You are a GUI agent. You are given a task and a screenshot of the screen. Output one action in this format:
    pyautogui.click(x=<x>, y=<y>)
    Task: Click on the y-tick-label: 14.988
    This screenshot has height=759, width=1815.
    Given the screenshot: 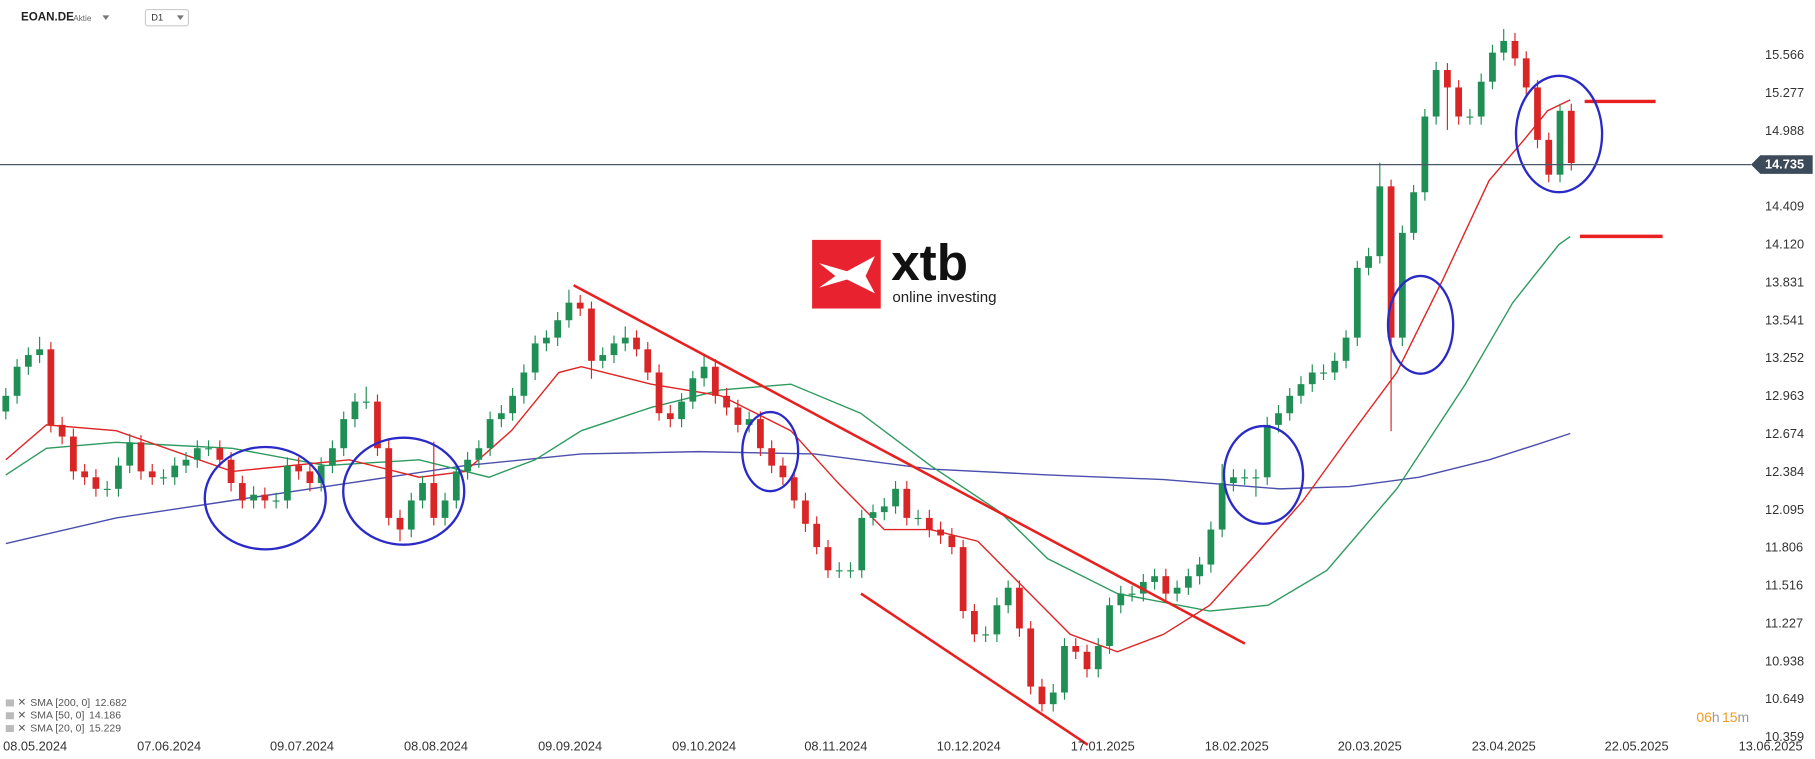 What is the action you would take?
    pyautogui.click(x=1784, y=130)
    